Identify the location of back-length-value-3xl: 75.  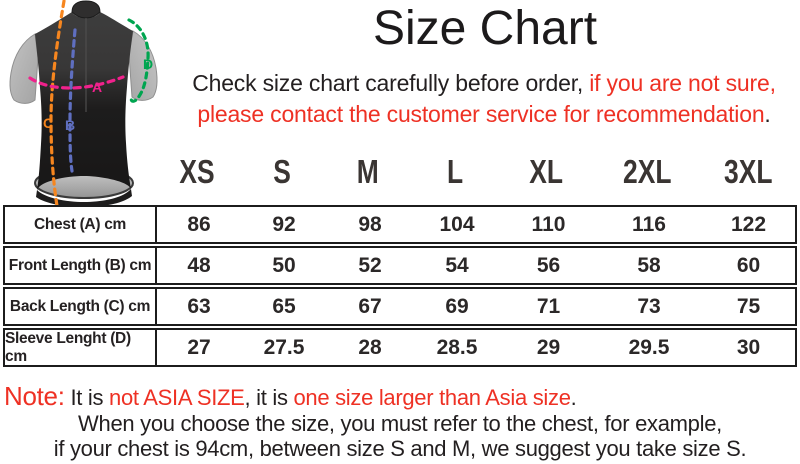
(748, 306).